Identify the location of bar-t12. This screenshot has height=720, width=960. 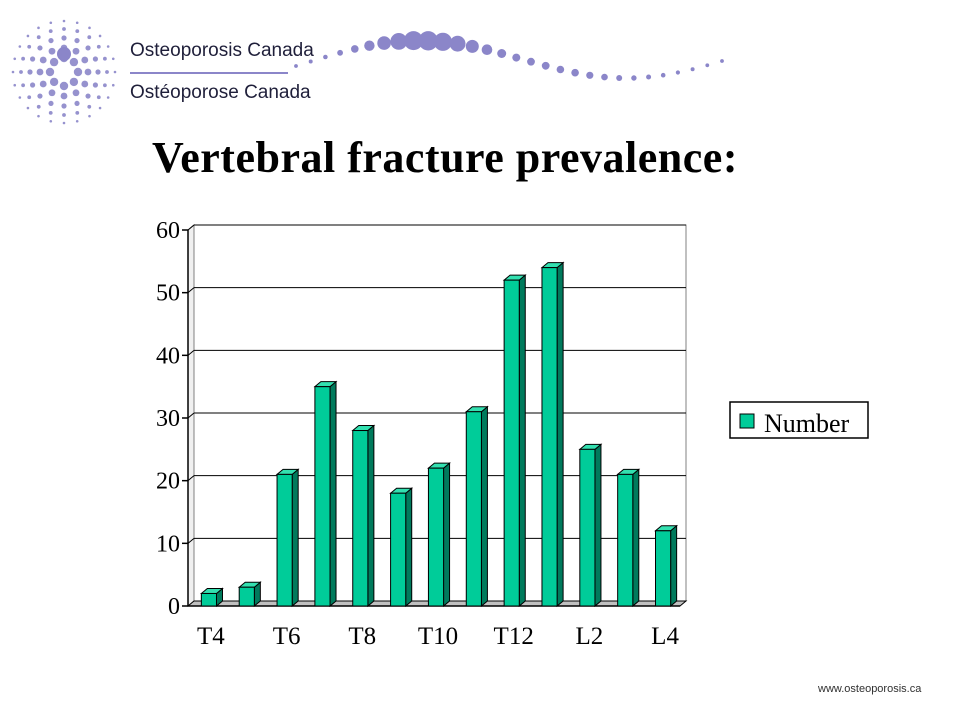
(514, 441).